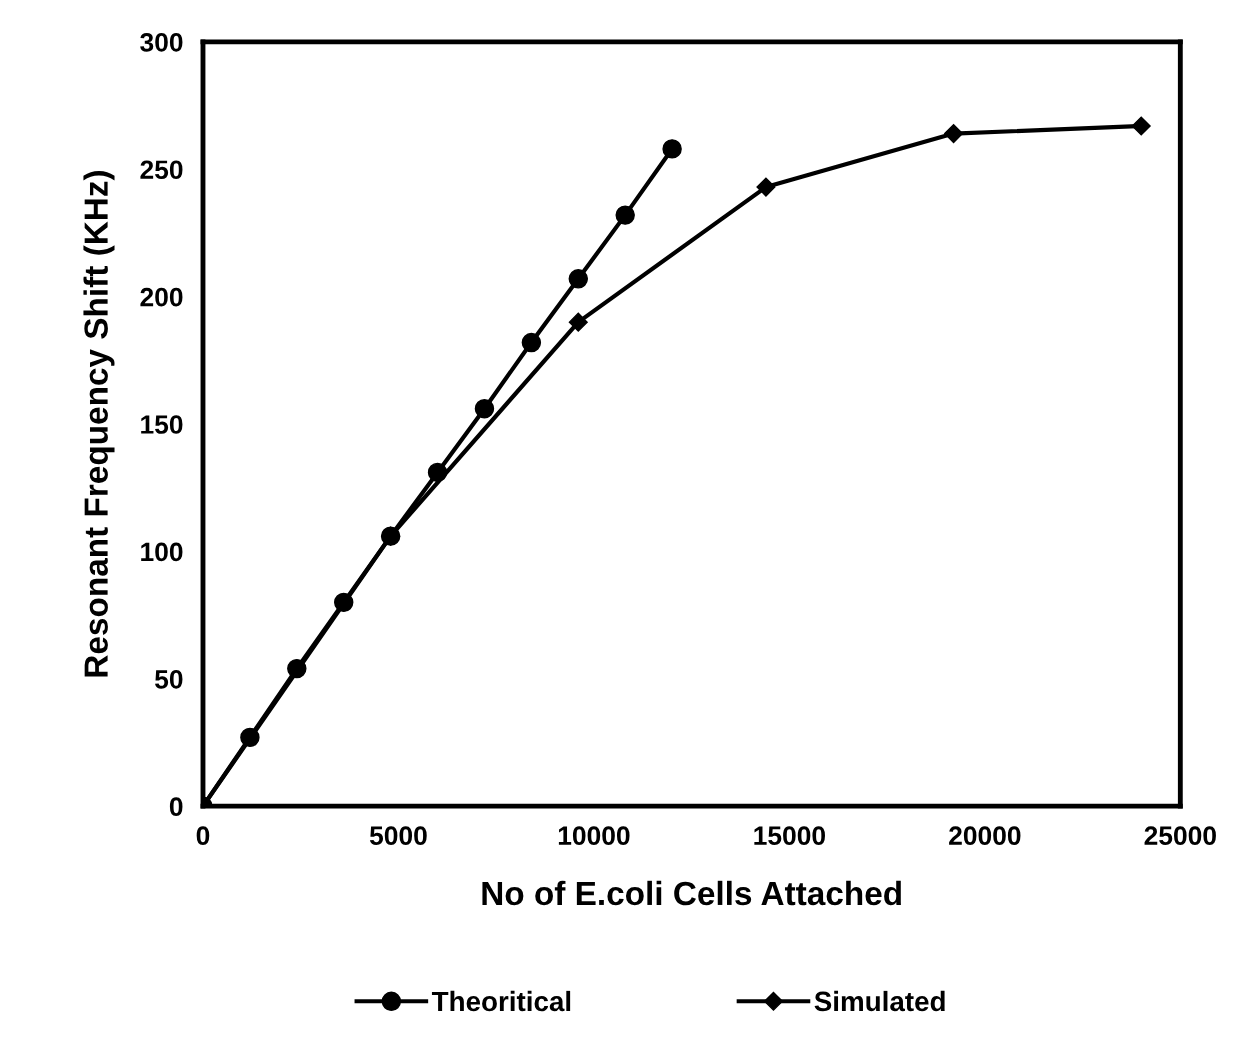  What do you see at coordinates (162, 552) in the screenshot?
I see `y-tick-label: 100` at bounding box center [162, 552].